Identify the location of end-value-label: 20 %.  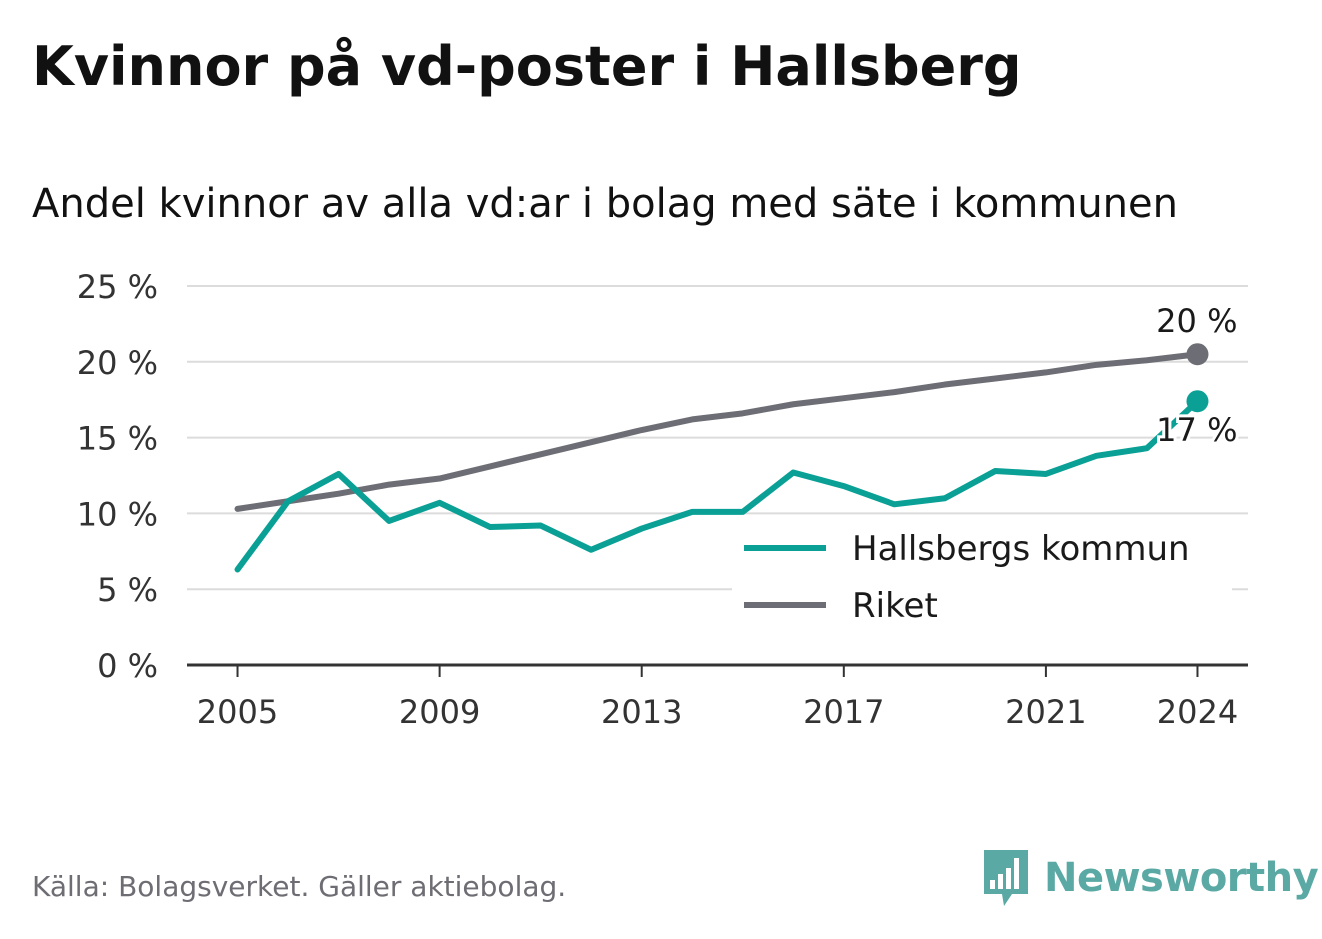
(1196, 321).